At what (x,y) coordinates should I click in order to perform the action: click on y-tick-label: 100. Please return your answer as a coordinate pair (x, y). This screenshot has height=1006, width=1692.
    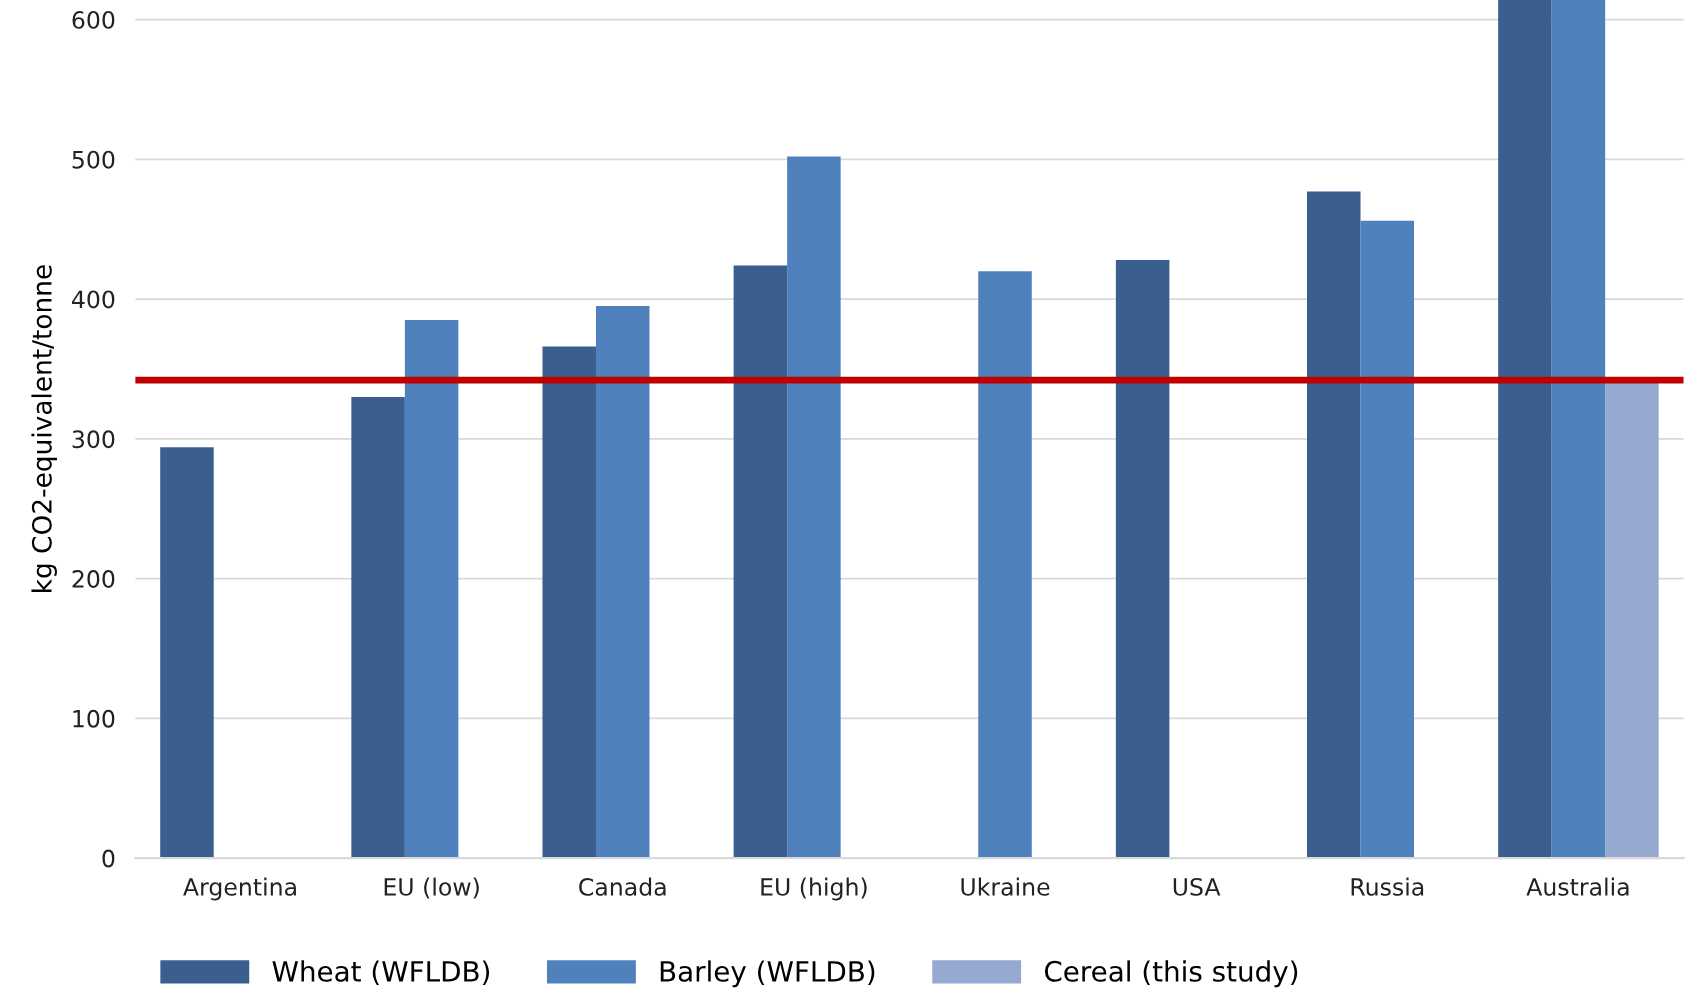
    Looking at the image, I should click on (94, 718).